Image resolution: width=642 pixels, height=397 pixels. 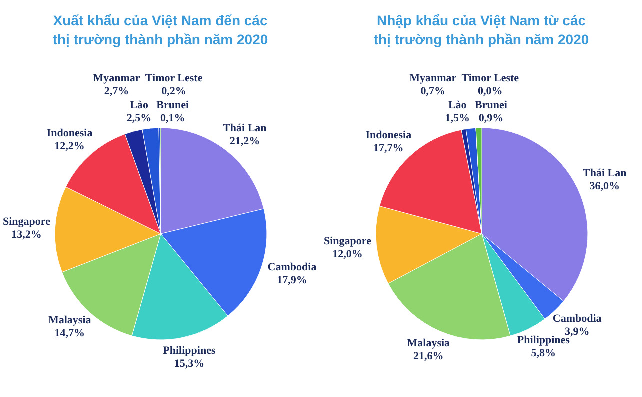 I want to click on data-label: 13,2%, so click(x=27, y=234).